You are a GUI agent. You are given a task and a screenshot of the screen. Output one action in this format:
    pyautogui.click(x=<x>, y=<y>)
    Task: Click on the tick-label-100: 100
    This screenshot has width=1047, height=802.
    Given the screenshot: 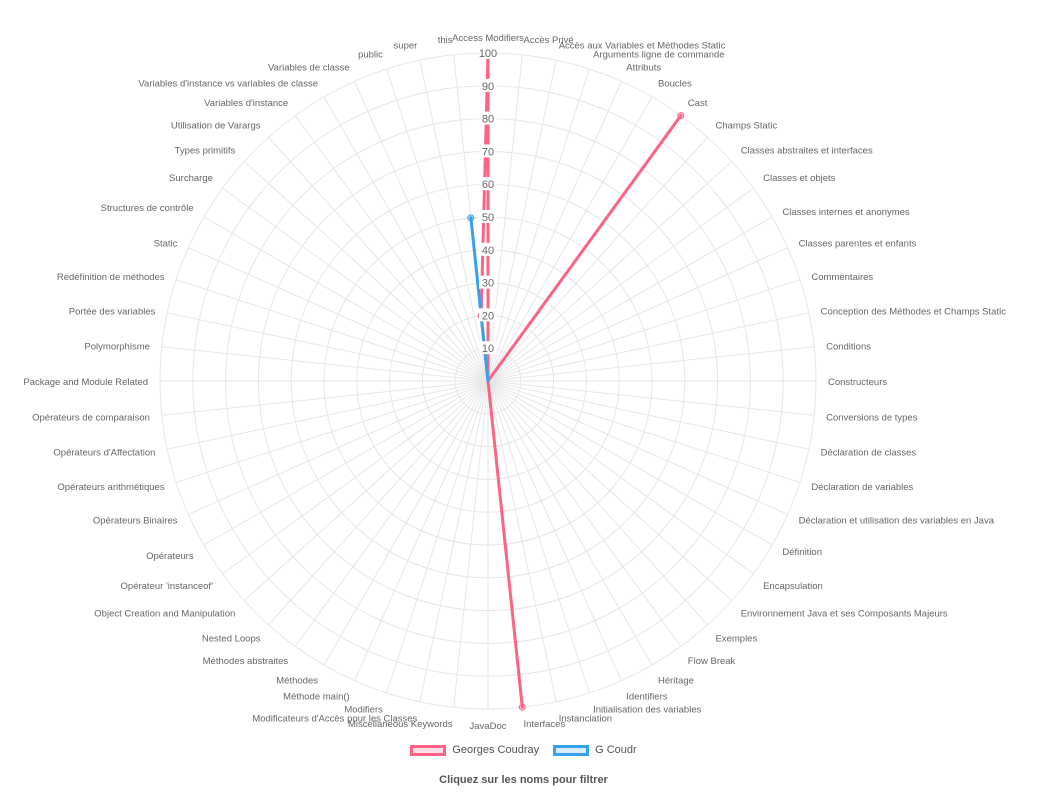 What is the action you would take?
    pyautogui.click(x=488, y=54)
    